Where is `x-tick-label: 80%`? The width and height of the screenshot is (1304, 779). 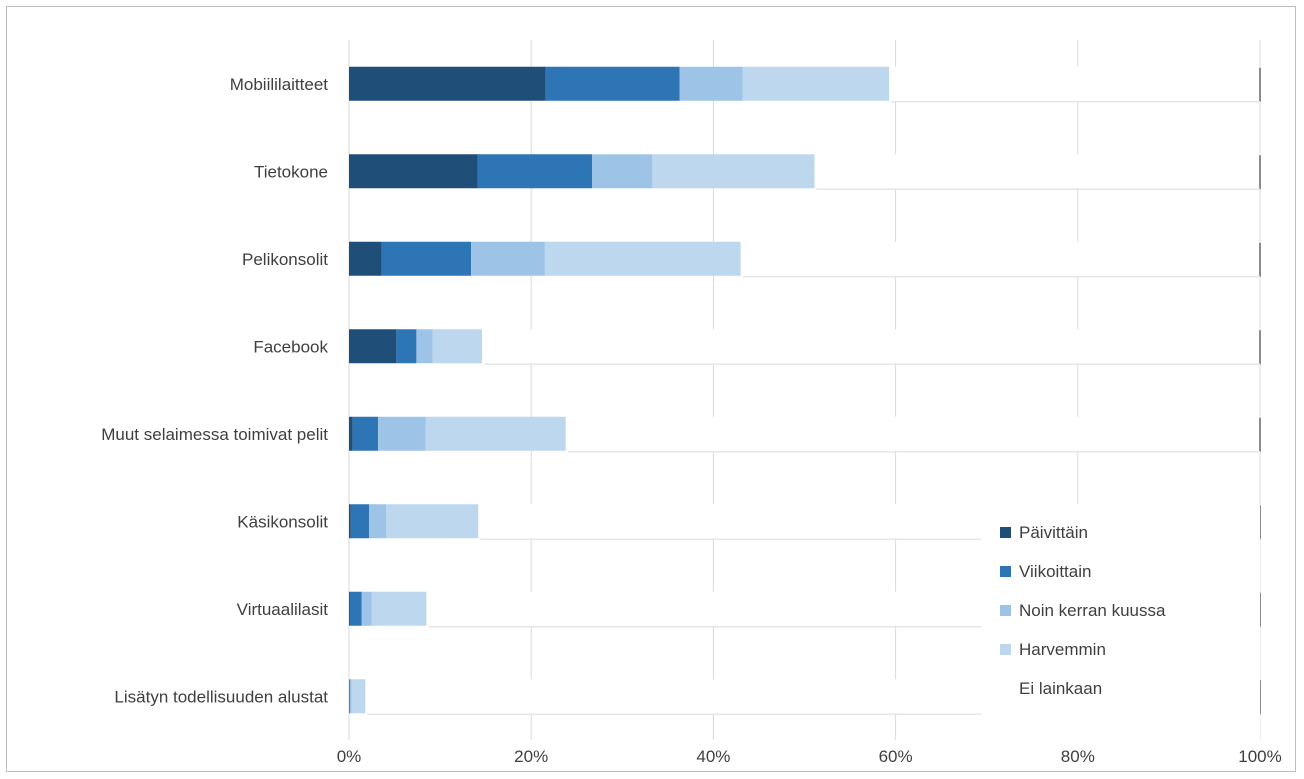
x-tick-label: 80% is located at coordinates (1078, 756).